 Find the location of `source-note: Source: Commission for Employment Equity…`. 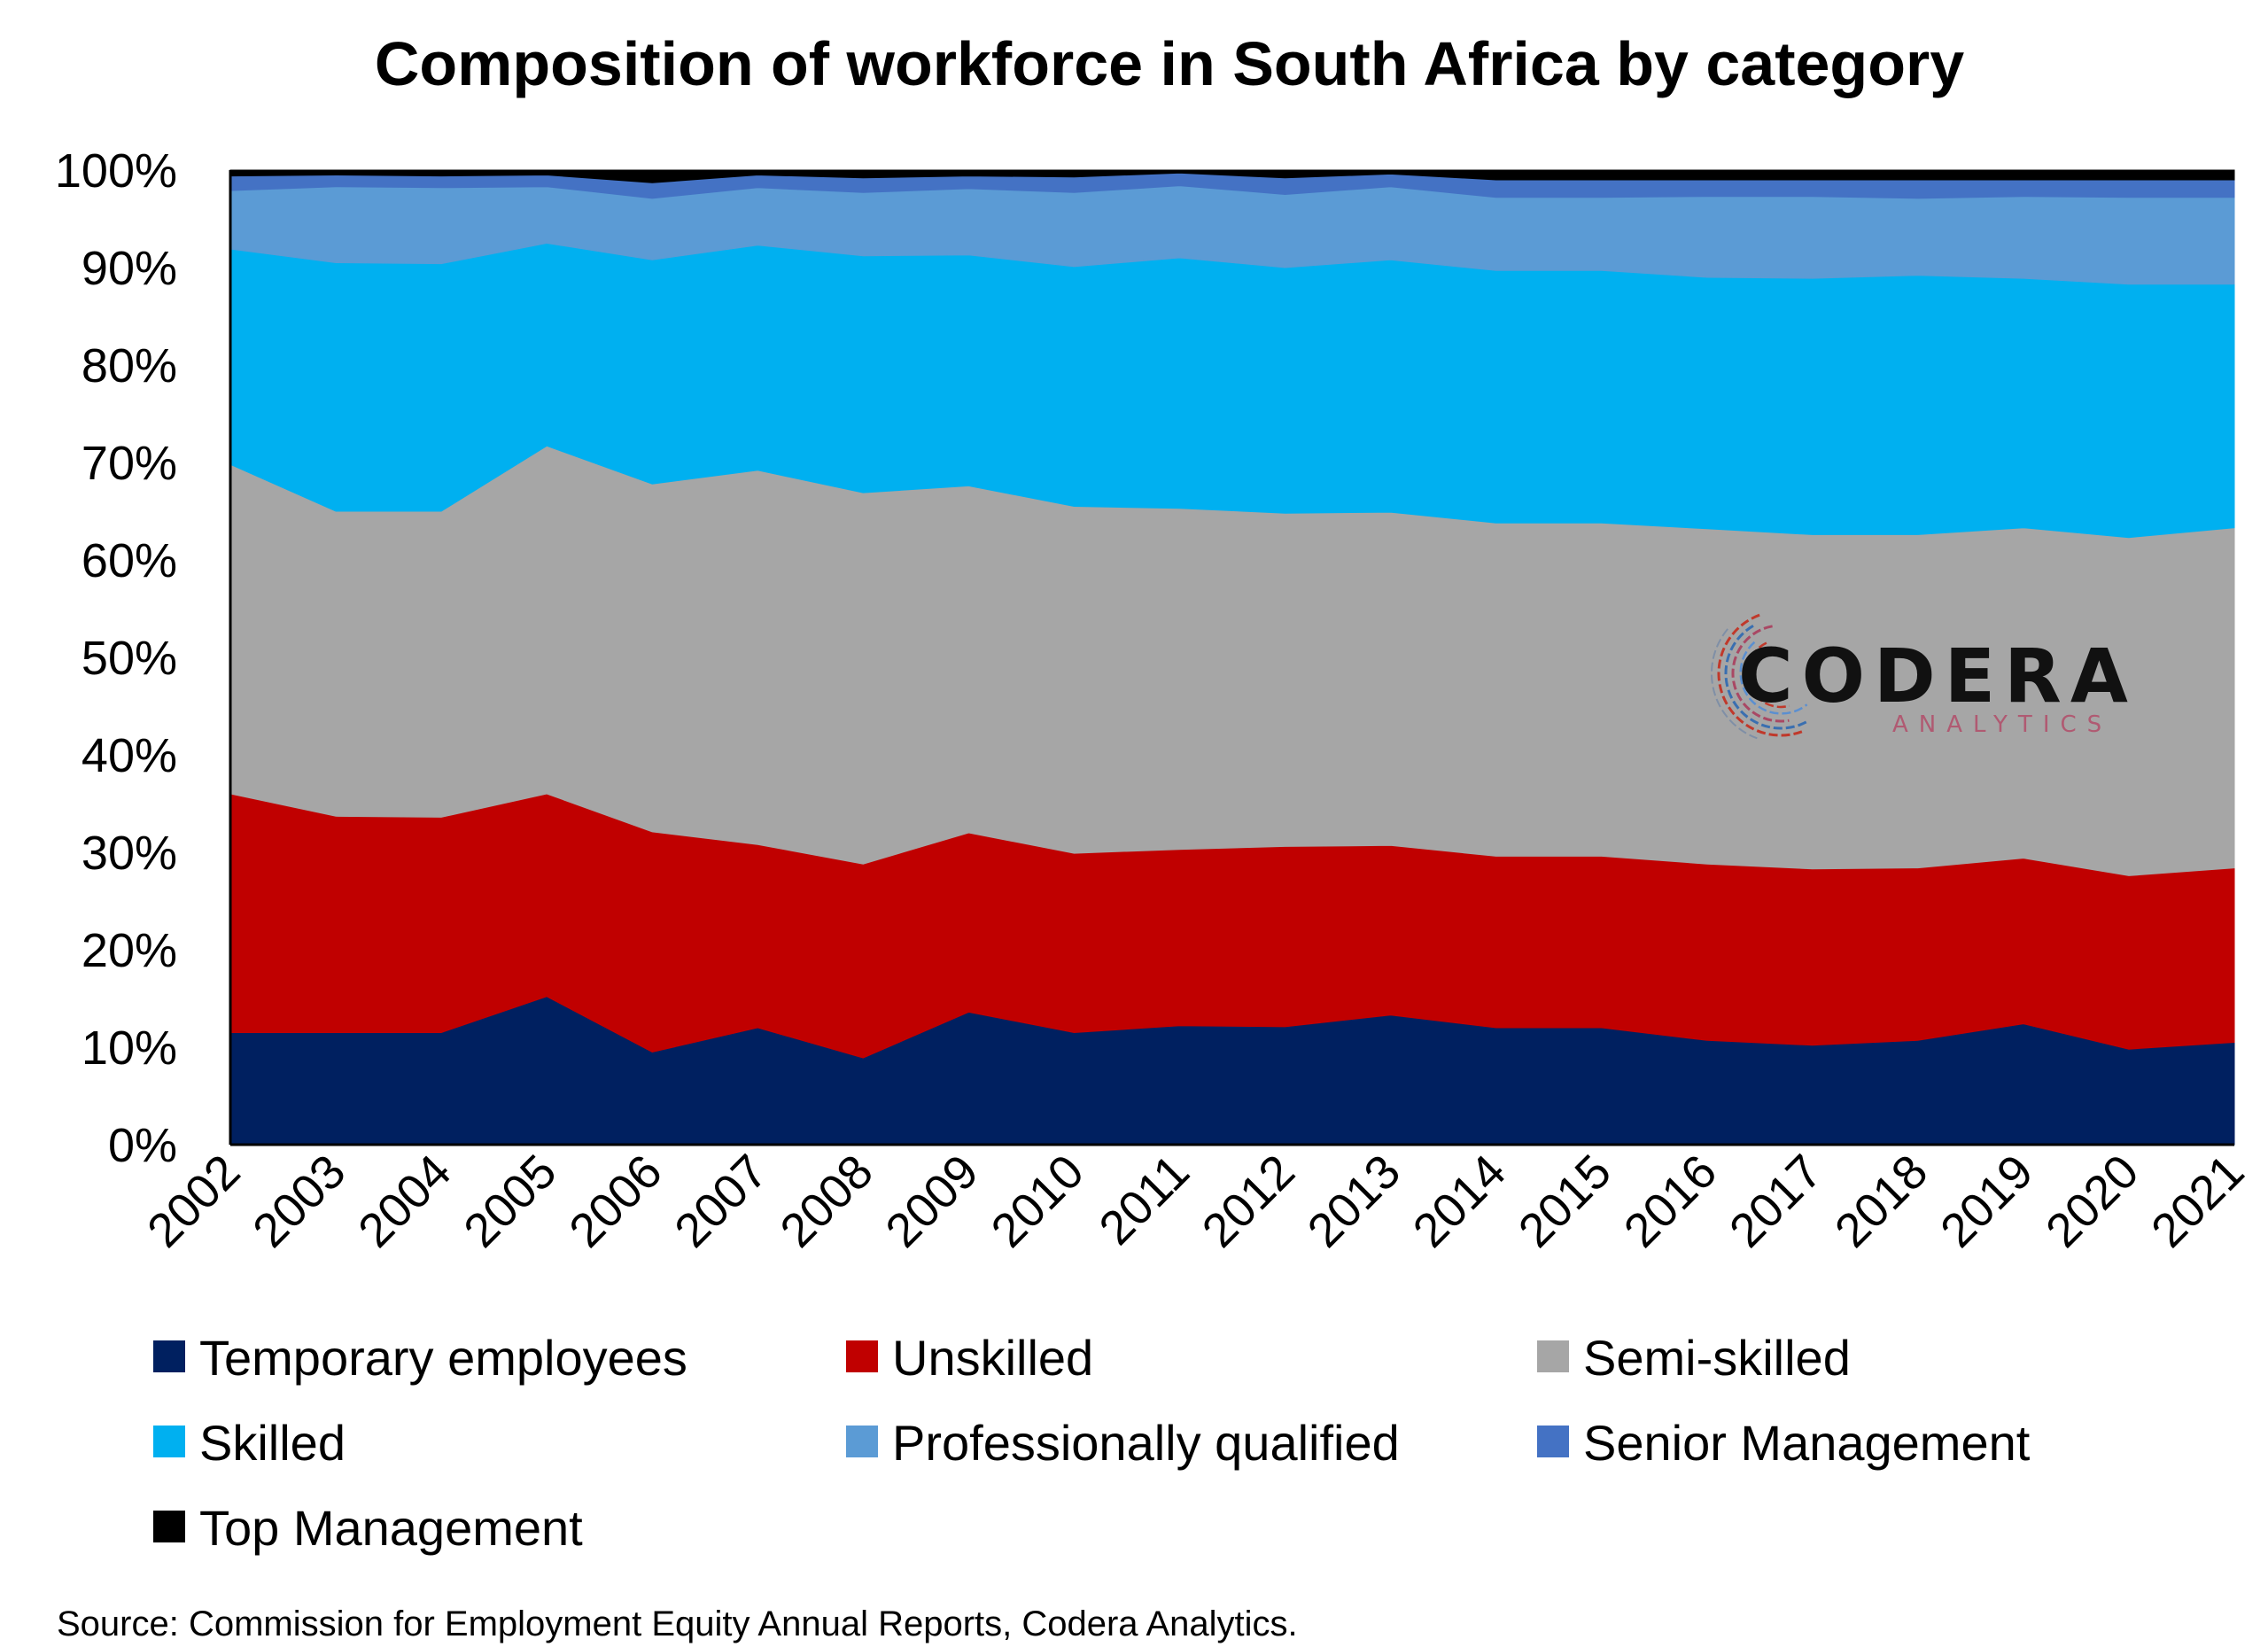

source-note: Source: Commission for Employment Equity… is located at coordinates (677, 1623).